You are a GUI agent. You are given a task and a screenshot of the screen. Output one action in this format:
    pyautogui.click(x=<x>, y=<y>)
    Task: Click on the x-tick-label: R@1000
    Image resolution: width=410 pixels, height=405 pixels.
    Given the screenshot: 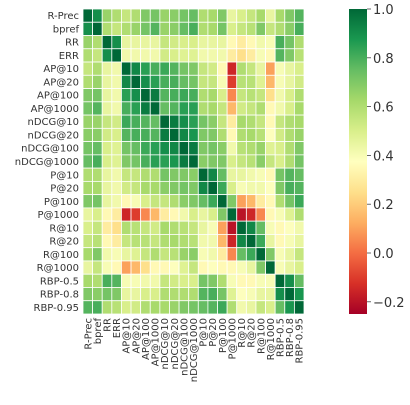 What is the action you would take?
    pyautogui.click(x=271, y=339)
    